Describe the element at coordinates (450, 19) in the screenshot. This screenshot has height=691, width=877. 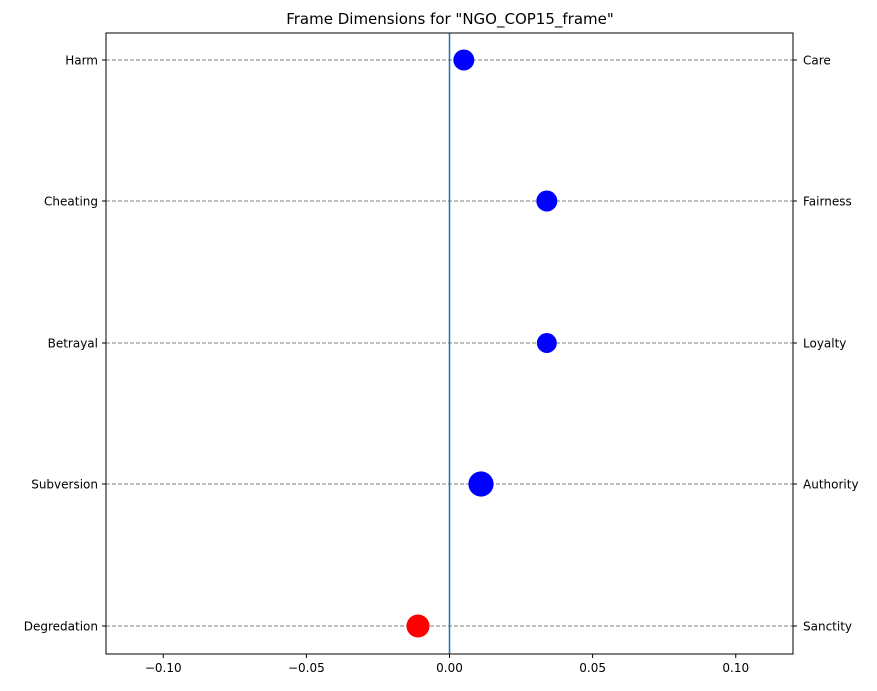
I see `chart-title: Frame Dimensions for "NGO_COP15_frame"` at that location.